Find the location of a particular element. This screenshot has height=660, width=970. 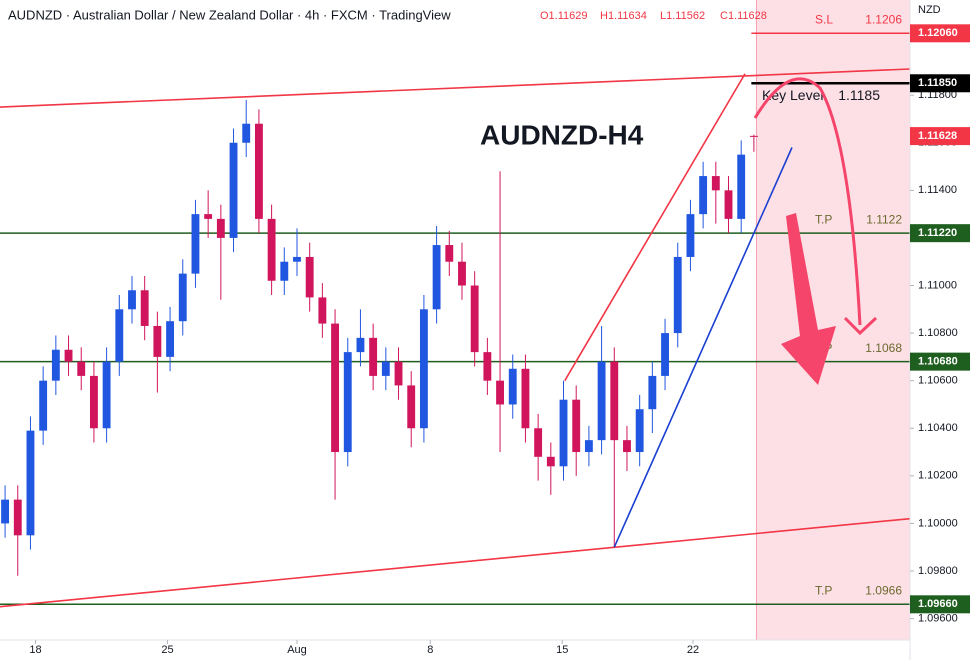

level-value: 1.1122 is located at coordinates (884, 219).